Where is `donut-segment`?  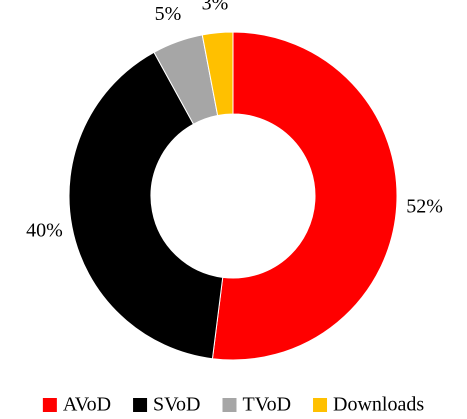
donut-segment is located at coordinates (217, 74).